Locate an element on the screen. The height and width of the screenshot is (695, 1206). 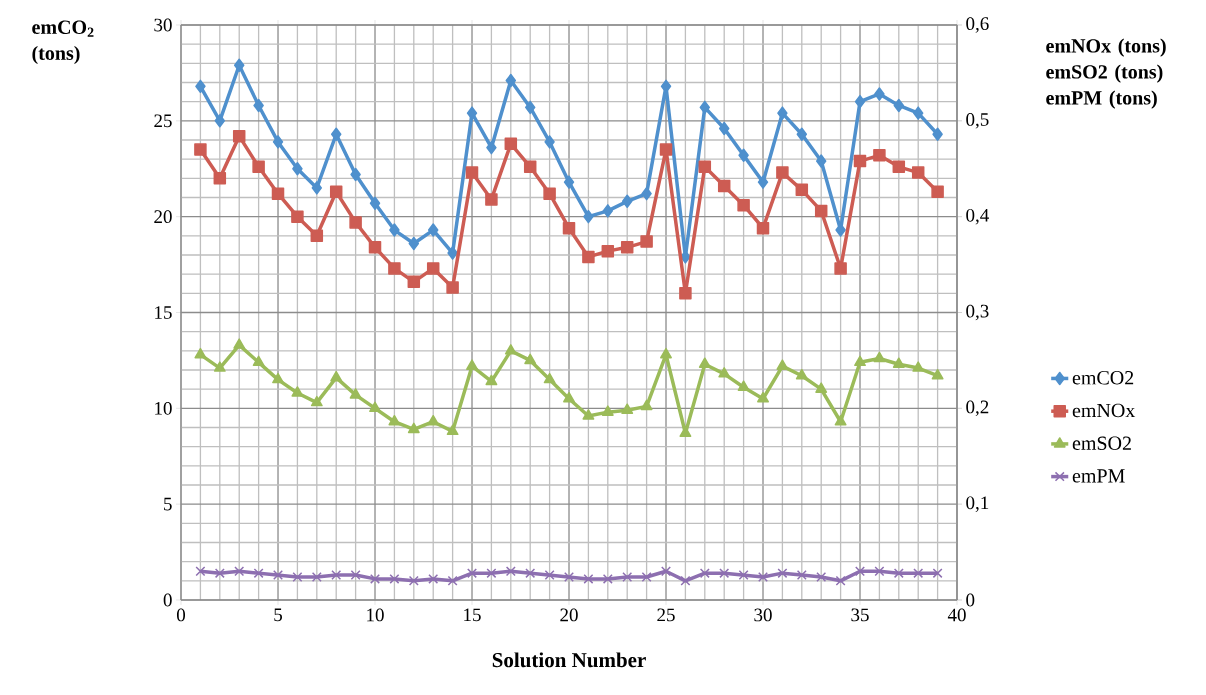
y2-tick-label: 0,1 is located at coordinates (977, 504).